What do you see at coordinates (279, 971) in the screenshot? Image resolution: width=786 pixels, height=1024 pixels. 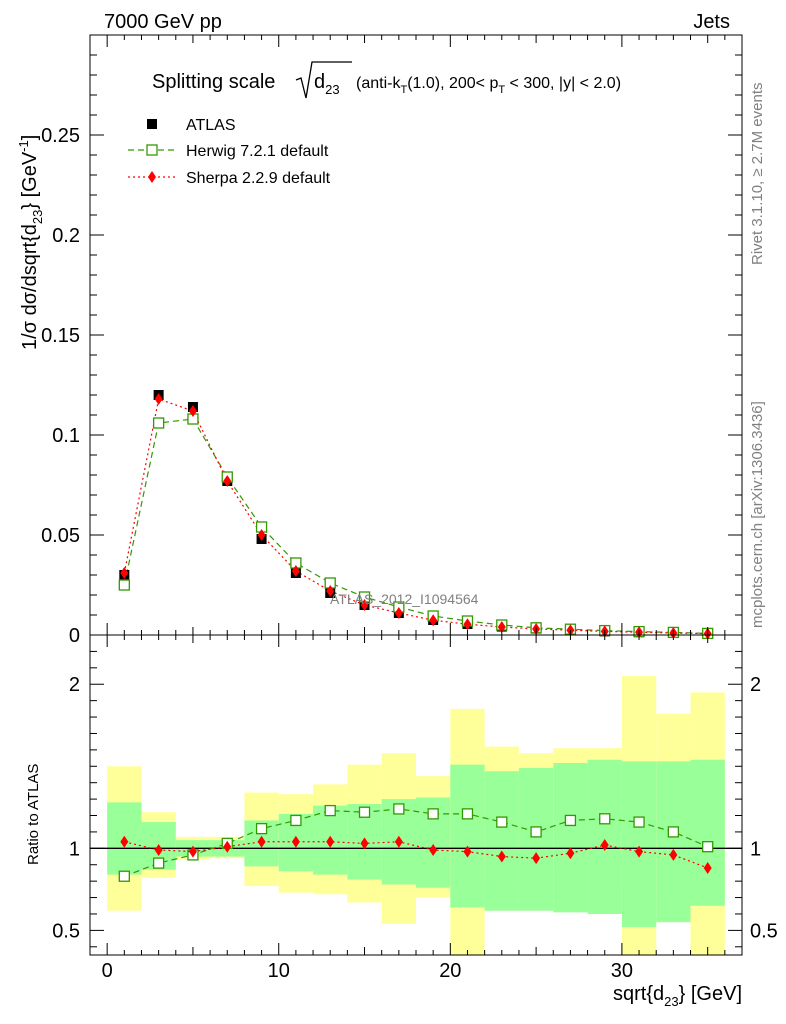 I see `x-tick-label: 10` at bounding box center [279, 971].